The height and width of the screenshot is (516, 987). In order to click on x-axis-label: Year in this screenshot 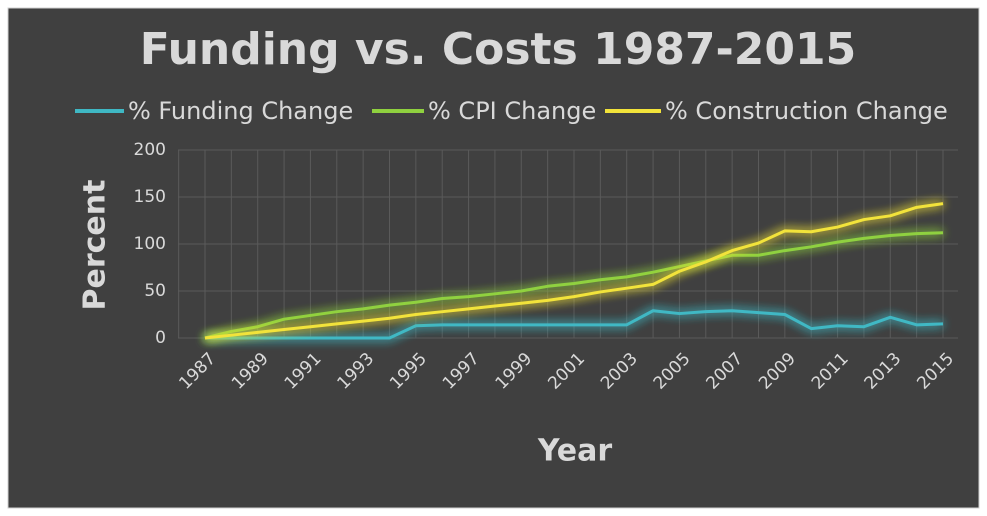, I will do `click(575, 451)`.